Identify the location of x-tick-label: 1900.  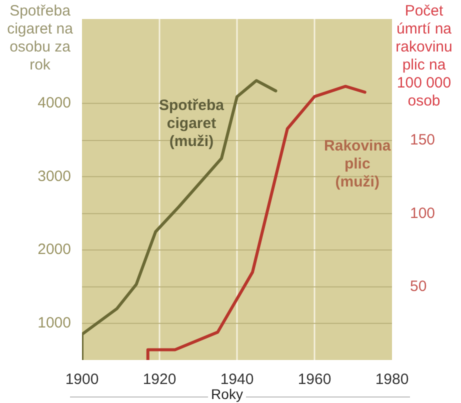
(82, 379).